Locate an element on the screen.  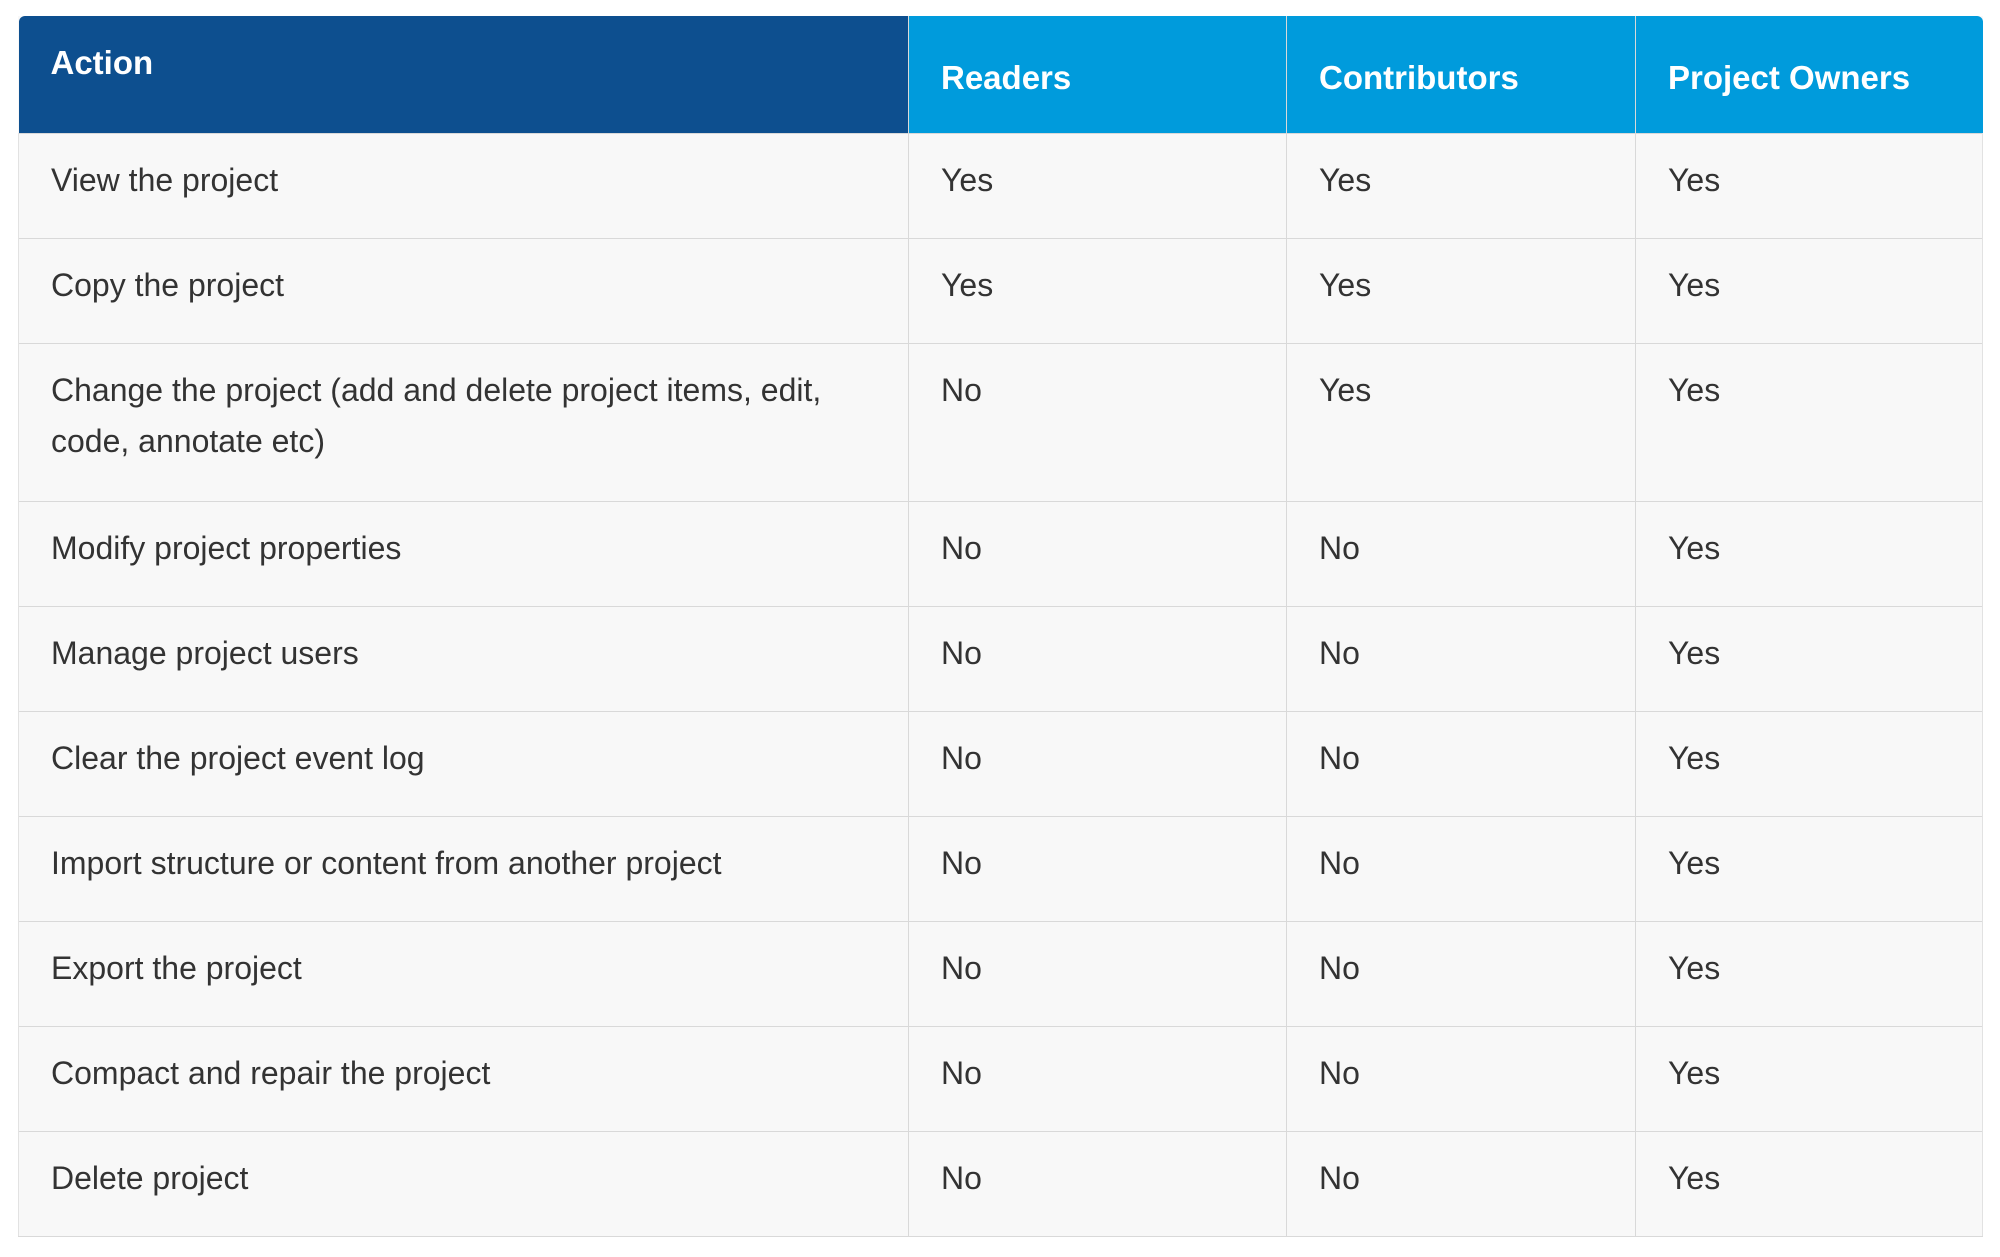
table-row: Manage project users No No Yes is located at coordinates (1000, 658).